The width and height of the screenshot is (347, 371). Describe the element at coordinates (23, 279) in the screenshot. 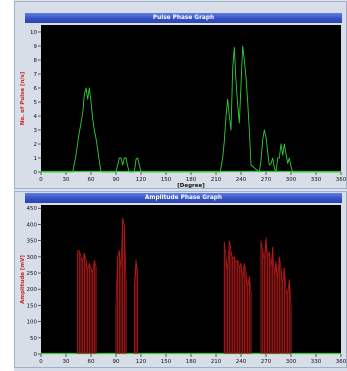

I see `y-axis-label: Amplitude [mV]` at that location.